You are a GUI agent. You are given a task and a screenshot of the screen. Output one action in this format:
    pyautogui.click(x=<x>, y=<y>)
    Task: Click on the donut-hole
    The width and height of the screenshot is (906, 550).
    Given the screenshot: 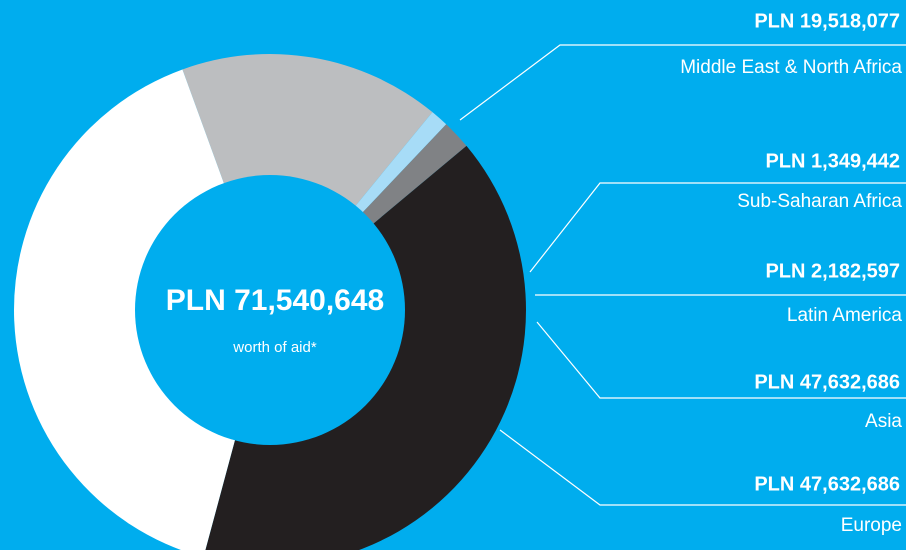 What is the action you would take?
    pyautogui.click(x=270, y=310)
    